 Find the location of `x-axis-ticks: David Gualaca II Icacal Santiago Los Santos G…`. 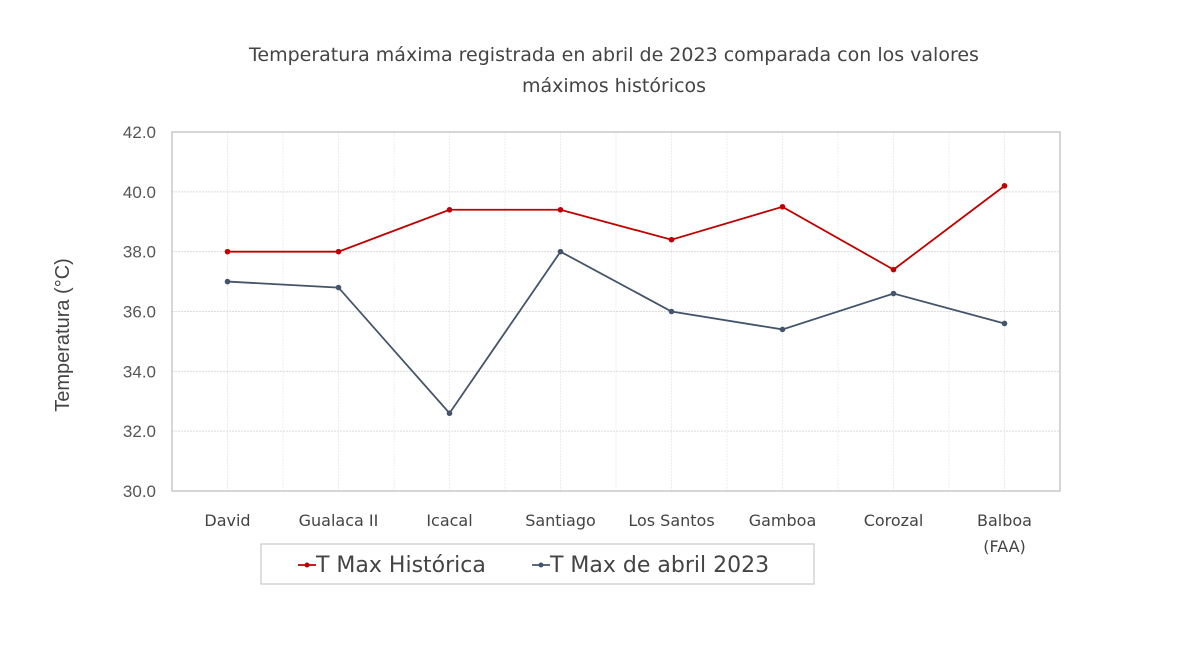

x-axis-ticks: David Gualaca II Icacal Santiago Los Santos G… is located at coordinates (618, 533).